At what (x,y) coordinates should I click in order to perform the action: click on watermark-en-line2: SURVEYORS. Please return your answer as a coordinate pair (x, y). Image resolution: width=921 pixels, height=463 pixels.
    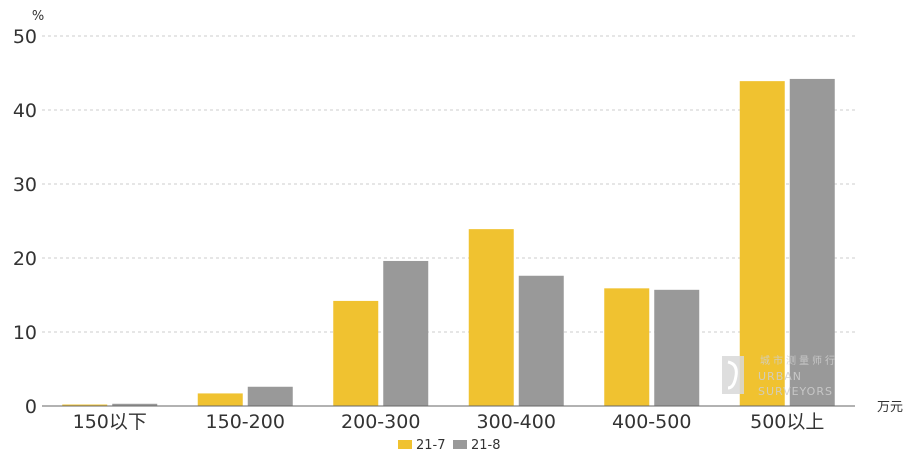
    Looking at the image, I should click on (795, 391).